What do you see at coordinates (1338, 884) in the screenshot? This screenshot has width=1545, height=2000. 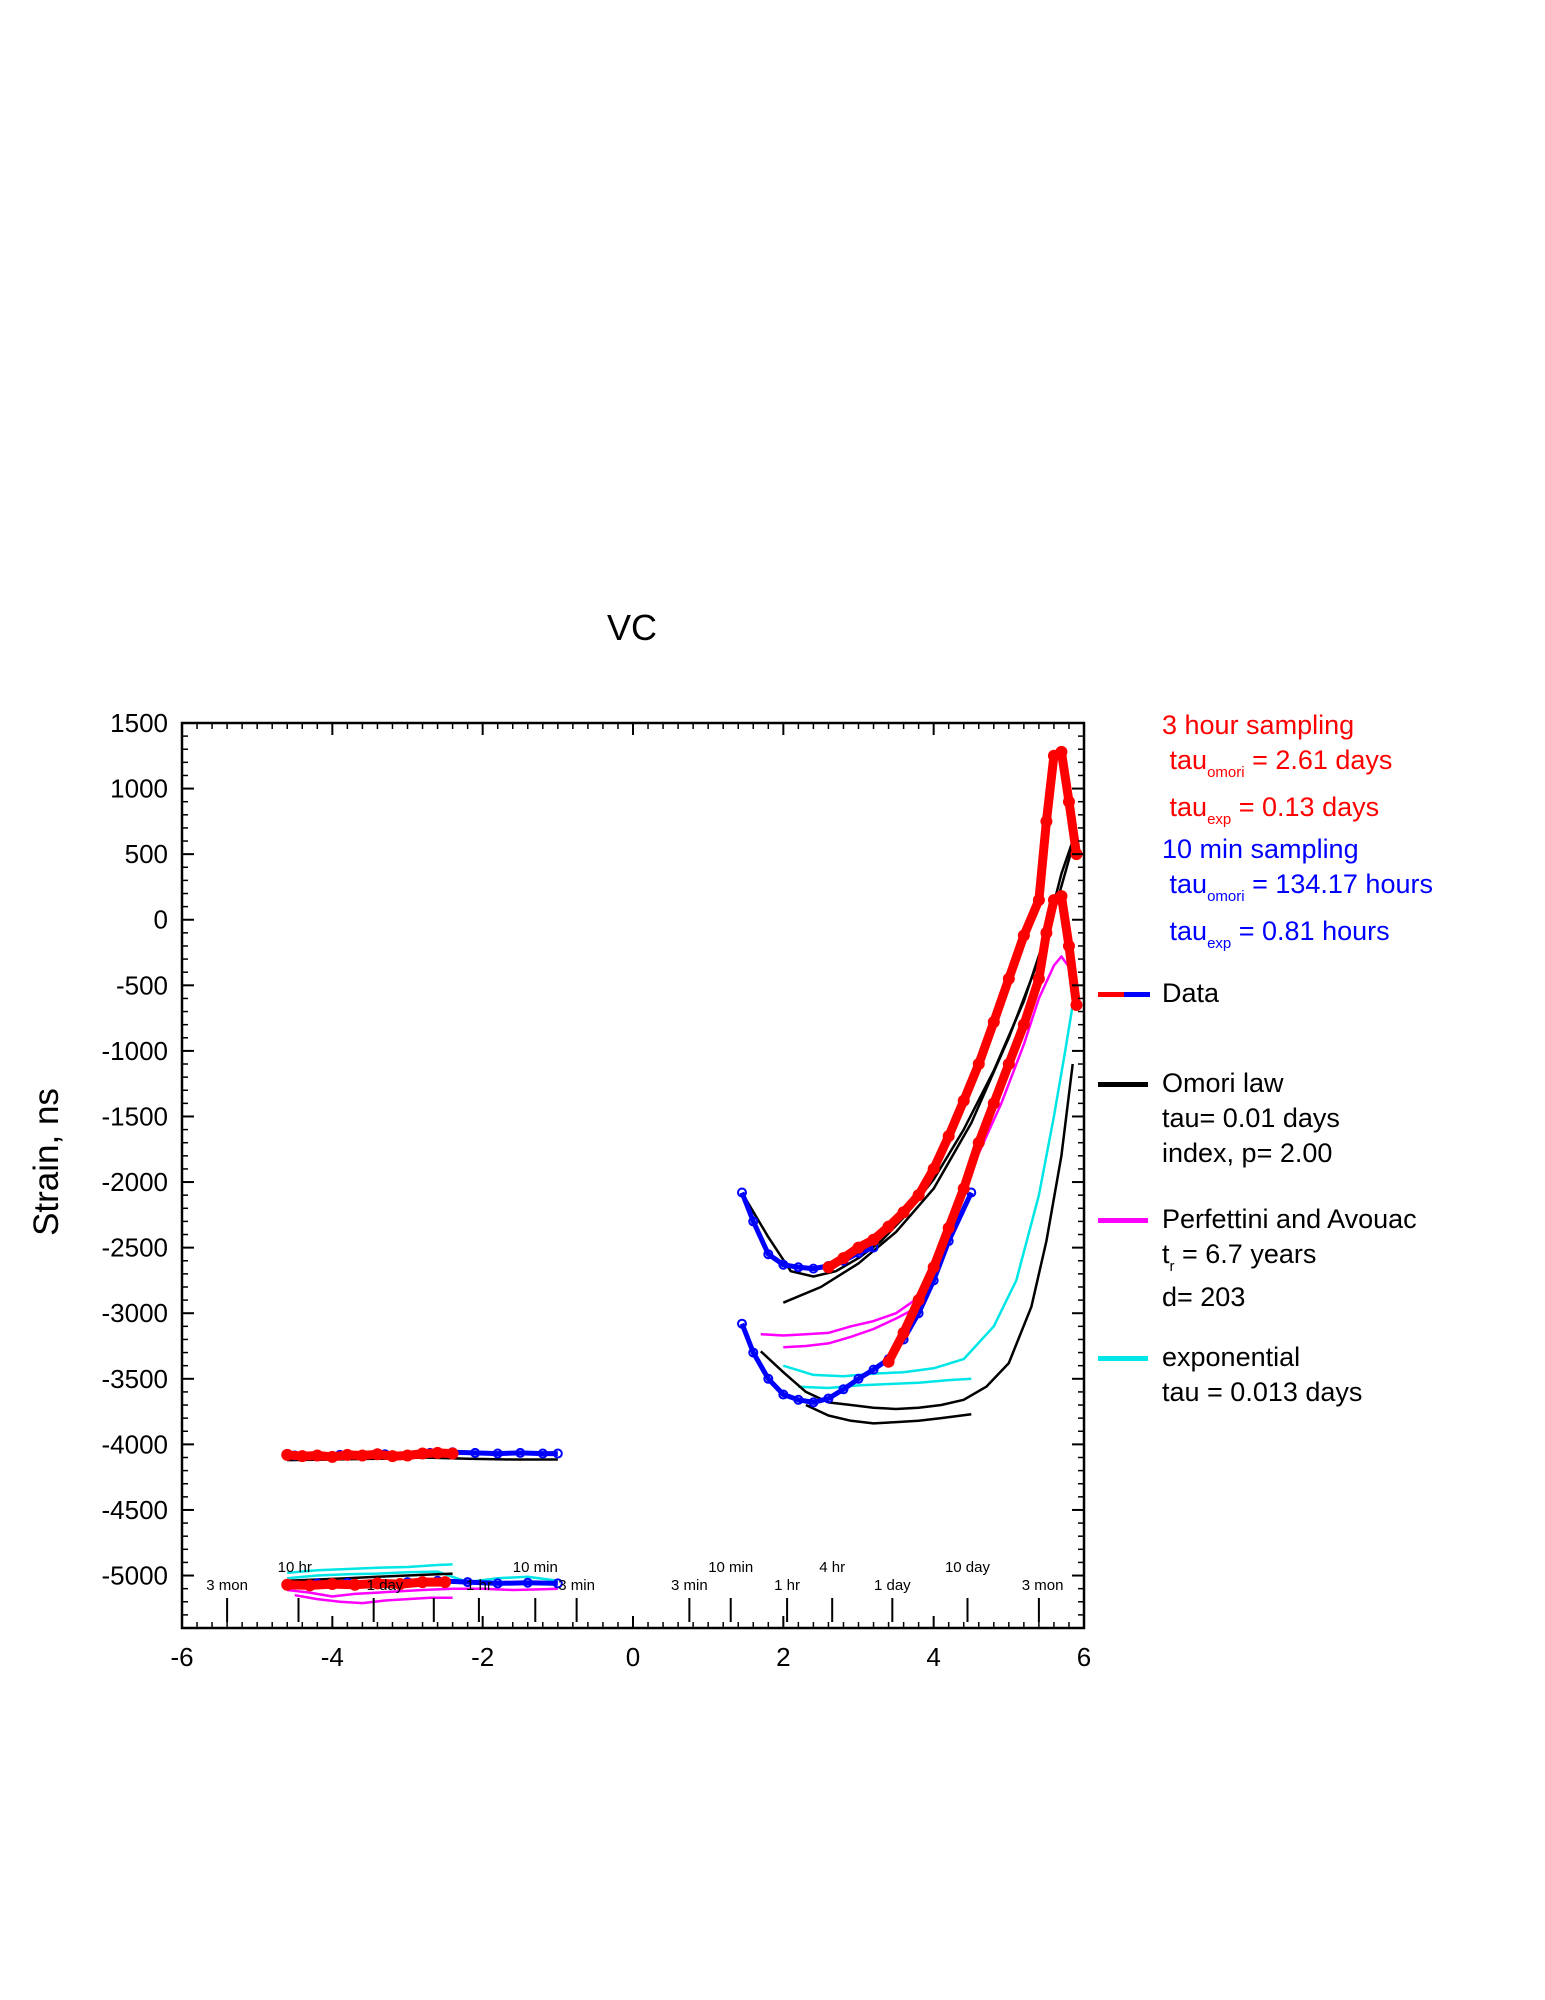 I see `tau-omori-value: = 134.17 hours` at bounding box center [1338, 884].